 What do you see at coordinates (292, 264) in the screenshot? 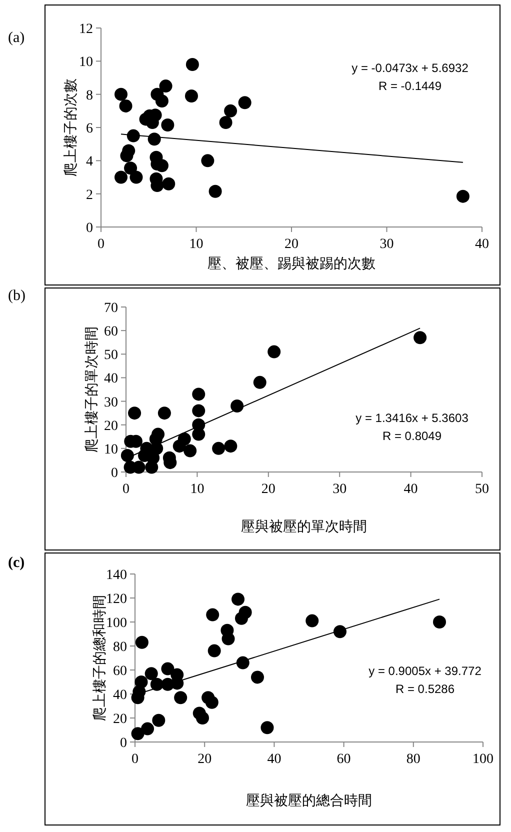
I see `xlabel: 壓、被壓、踢與被踢的次數` at bounding box center [292, 264].